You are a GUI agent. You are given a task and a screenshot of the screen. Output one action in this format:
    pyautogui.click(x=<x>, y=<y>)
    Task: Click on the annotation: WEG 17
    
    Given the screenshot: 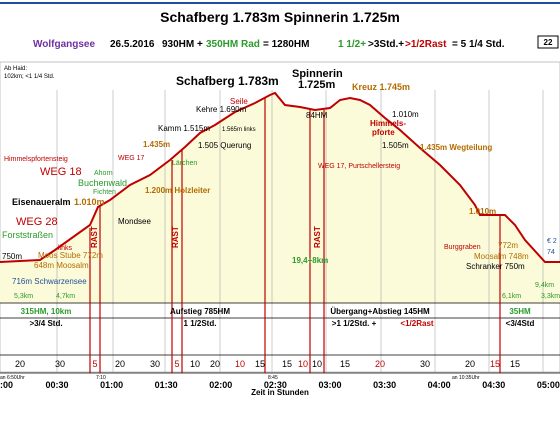 What is the action you would take?
    pyautogui.click(x=131, y=158)
    